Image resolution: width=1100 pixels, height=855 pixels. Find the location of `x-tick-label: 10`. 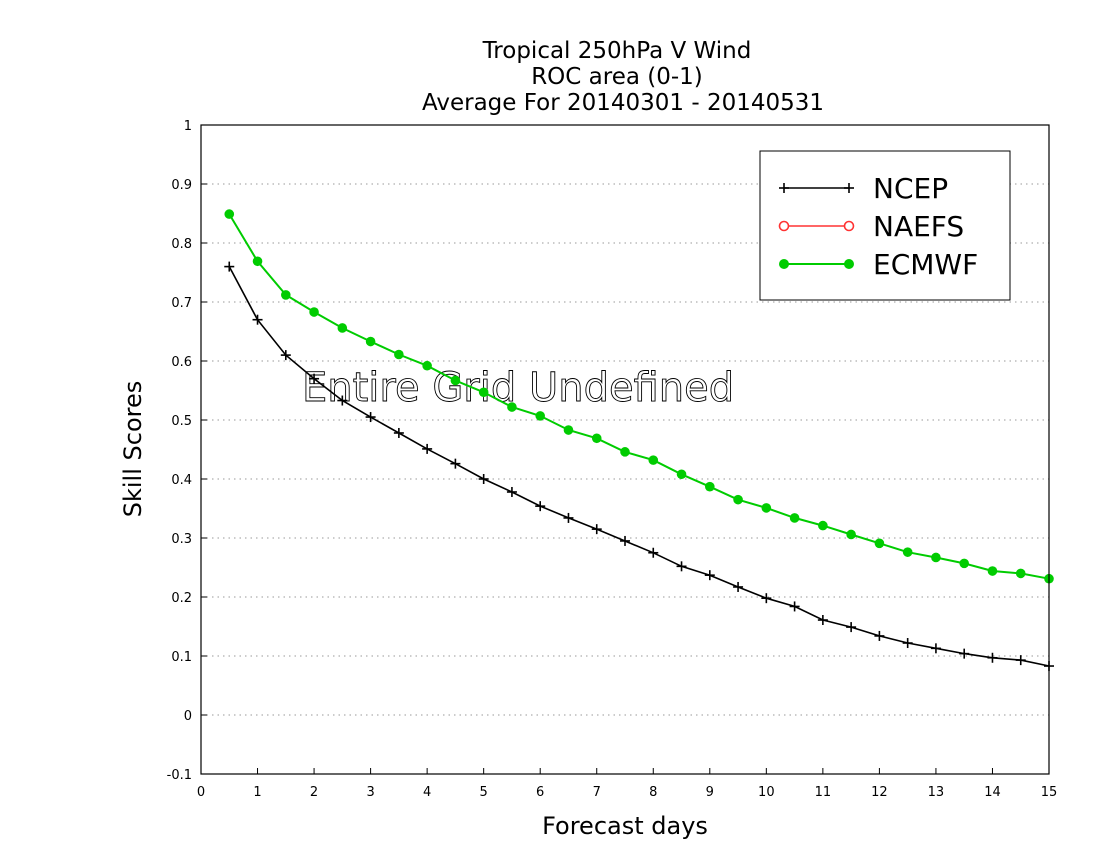

x-tick-label: 10 is located at coordinates (766, 792).